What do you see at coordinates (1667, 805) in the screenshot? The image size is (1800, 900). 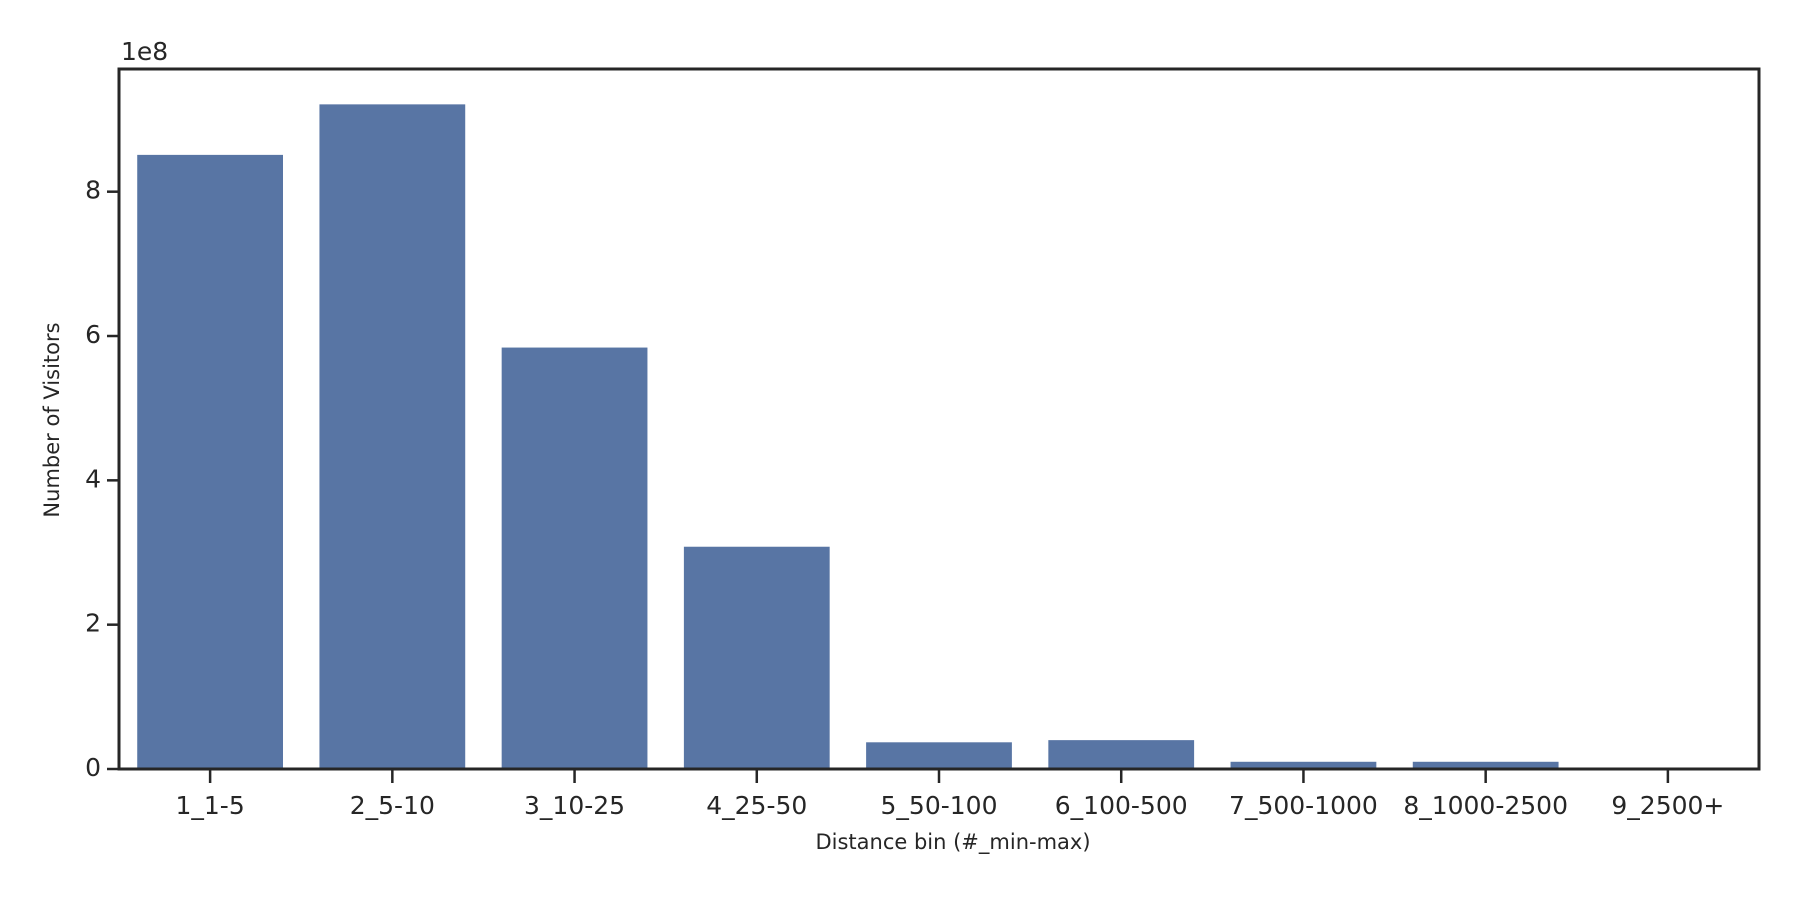 I see `x-tick-label: 9_2500+` at bounding box center [1667, 805].